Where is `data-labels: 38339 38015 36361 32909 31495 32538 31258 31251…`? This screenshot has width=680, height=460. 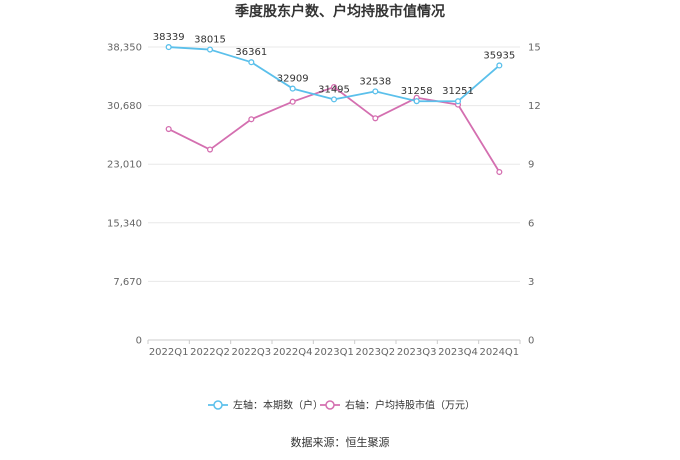
data-labels: 38339 38015 36361 32909 31495 32538 31258 31251… is located at coordinates (334, 64).